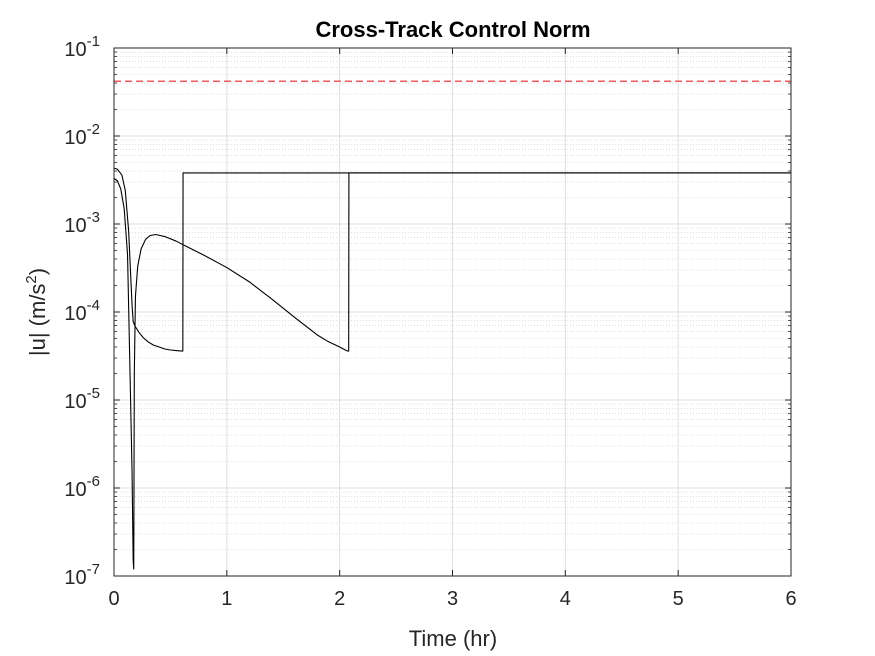  Describe the element at coordinates (453, 638) in the screenshot. I see `x-axis-label: Time (hr)` at that location.